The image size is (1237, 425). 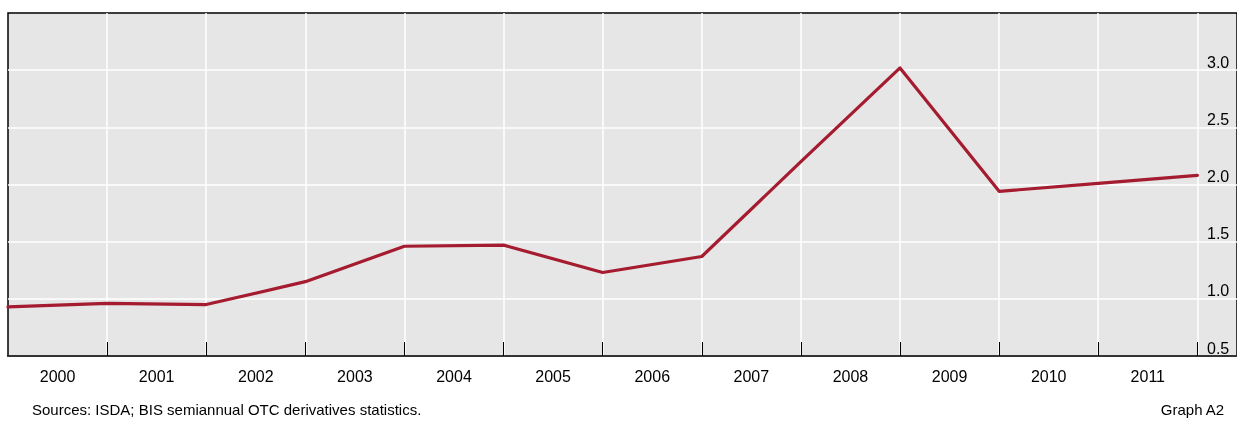 I want to click on x-tick-label: 2008, so click(x=850, y=376).